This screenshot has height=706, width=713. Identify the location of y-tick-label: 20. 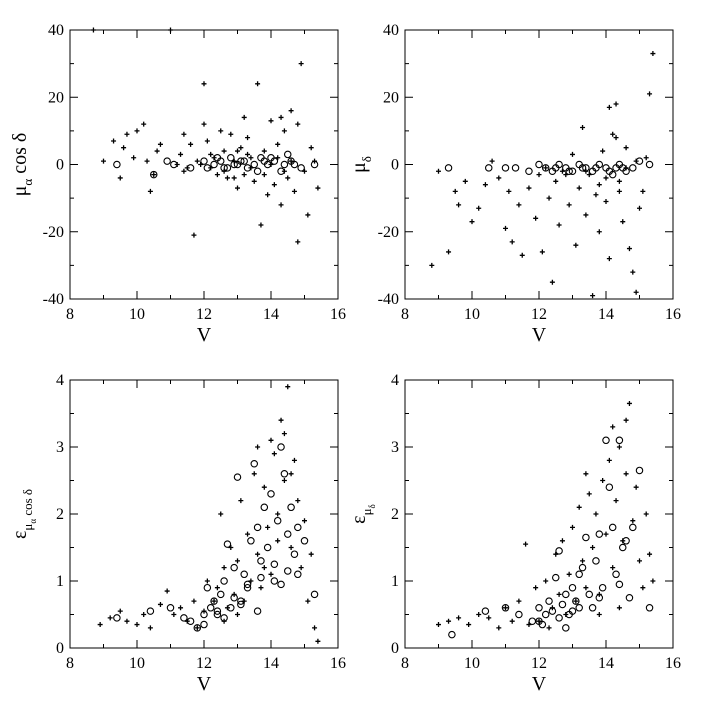
(391, 97).